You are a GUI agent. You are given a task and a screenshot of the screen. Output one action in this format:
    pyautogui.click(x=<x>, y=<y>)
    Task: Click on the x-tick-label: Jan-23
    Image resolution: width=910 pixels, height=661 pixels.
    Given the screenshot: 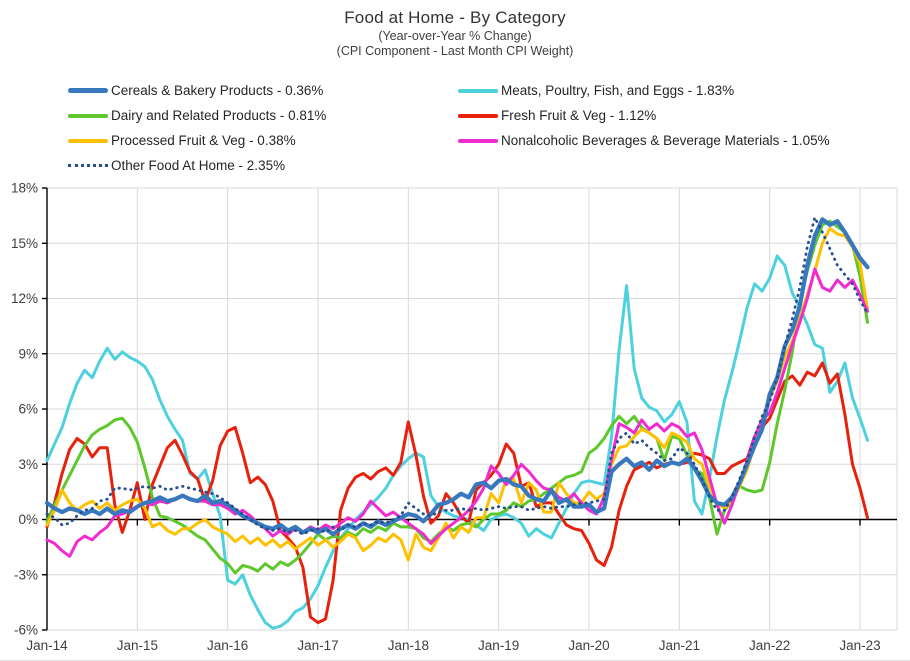 What is the action you would take?
    pyautogui.click(x=859, y=645)
    